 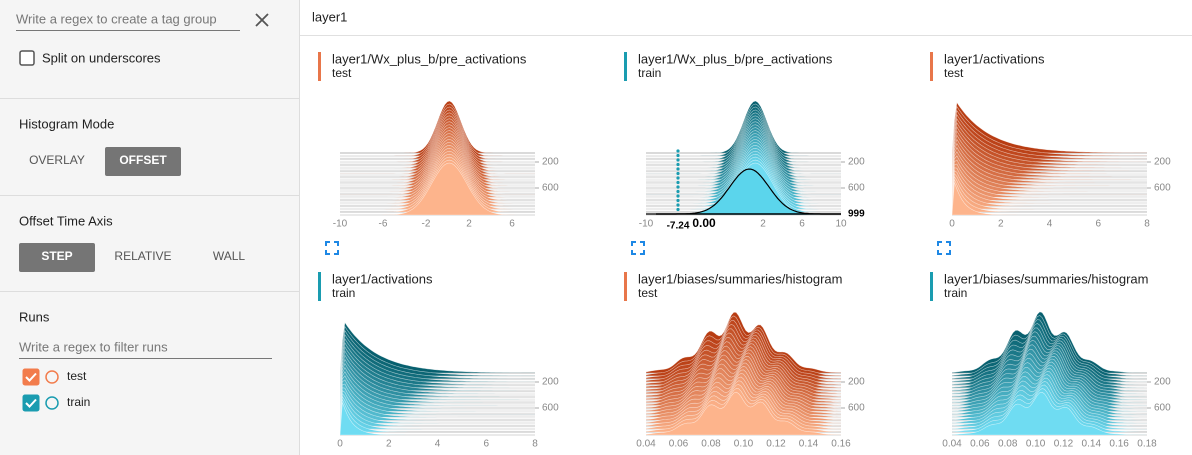 I want to click on toggle-label: OVERLAY, so click(x=57, y=160).